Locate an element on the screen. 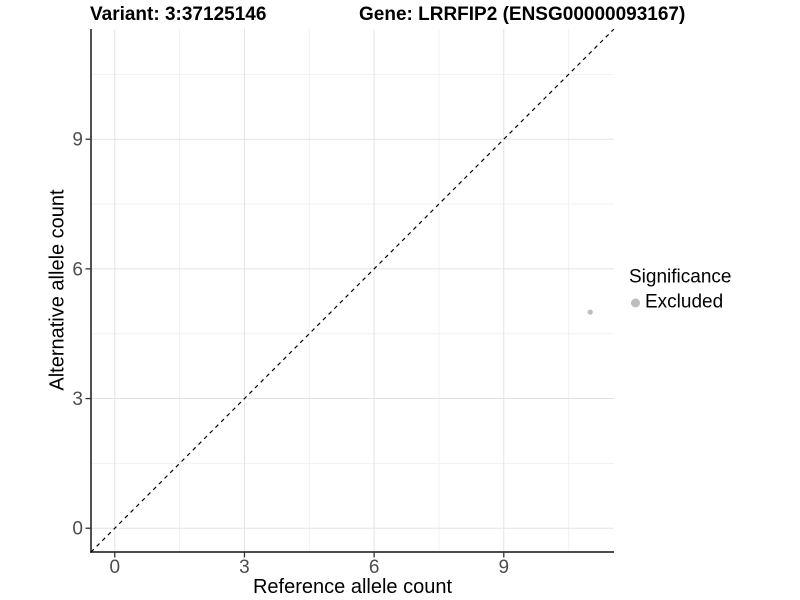 Image resolution: width=800 pixels, height=600 pixels. variant-title: Variant: 3:37125146 is located at coordinates (178, 14).